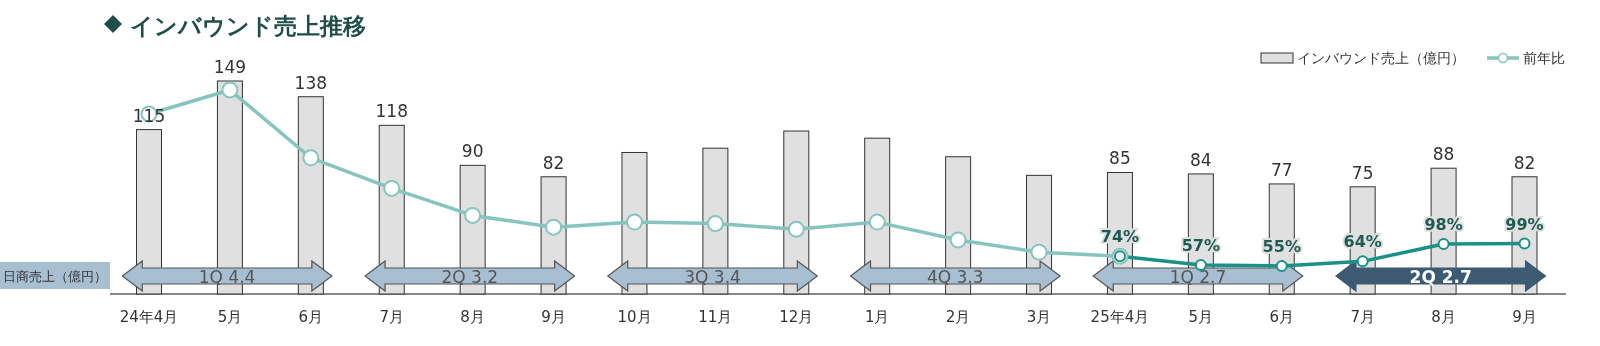 Image resolution: width=1600 pixels, height=346 pixels. Describe the element at coordinates (248, 26) in the screenshot. I see `chart-title: インバウンド売上推移` at that location.